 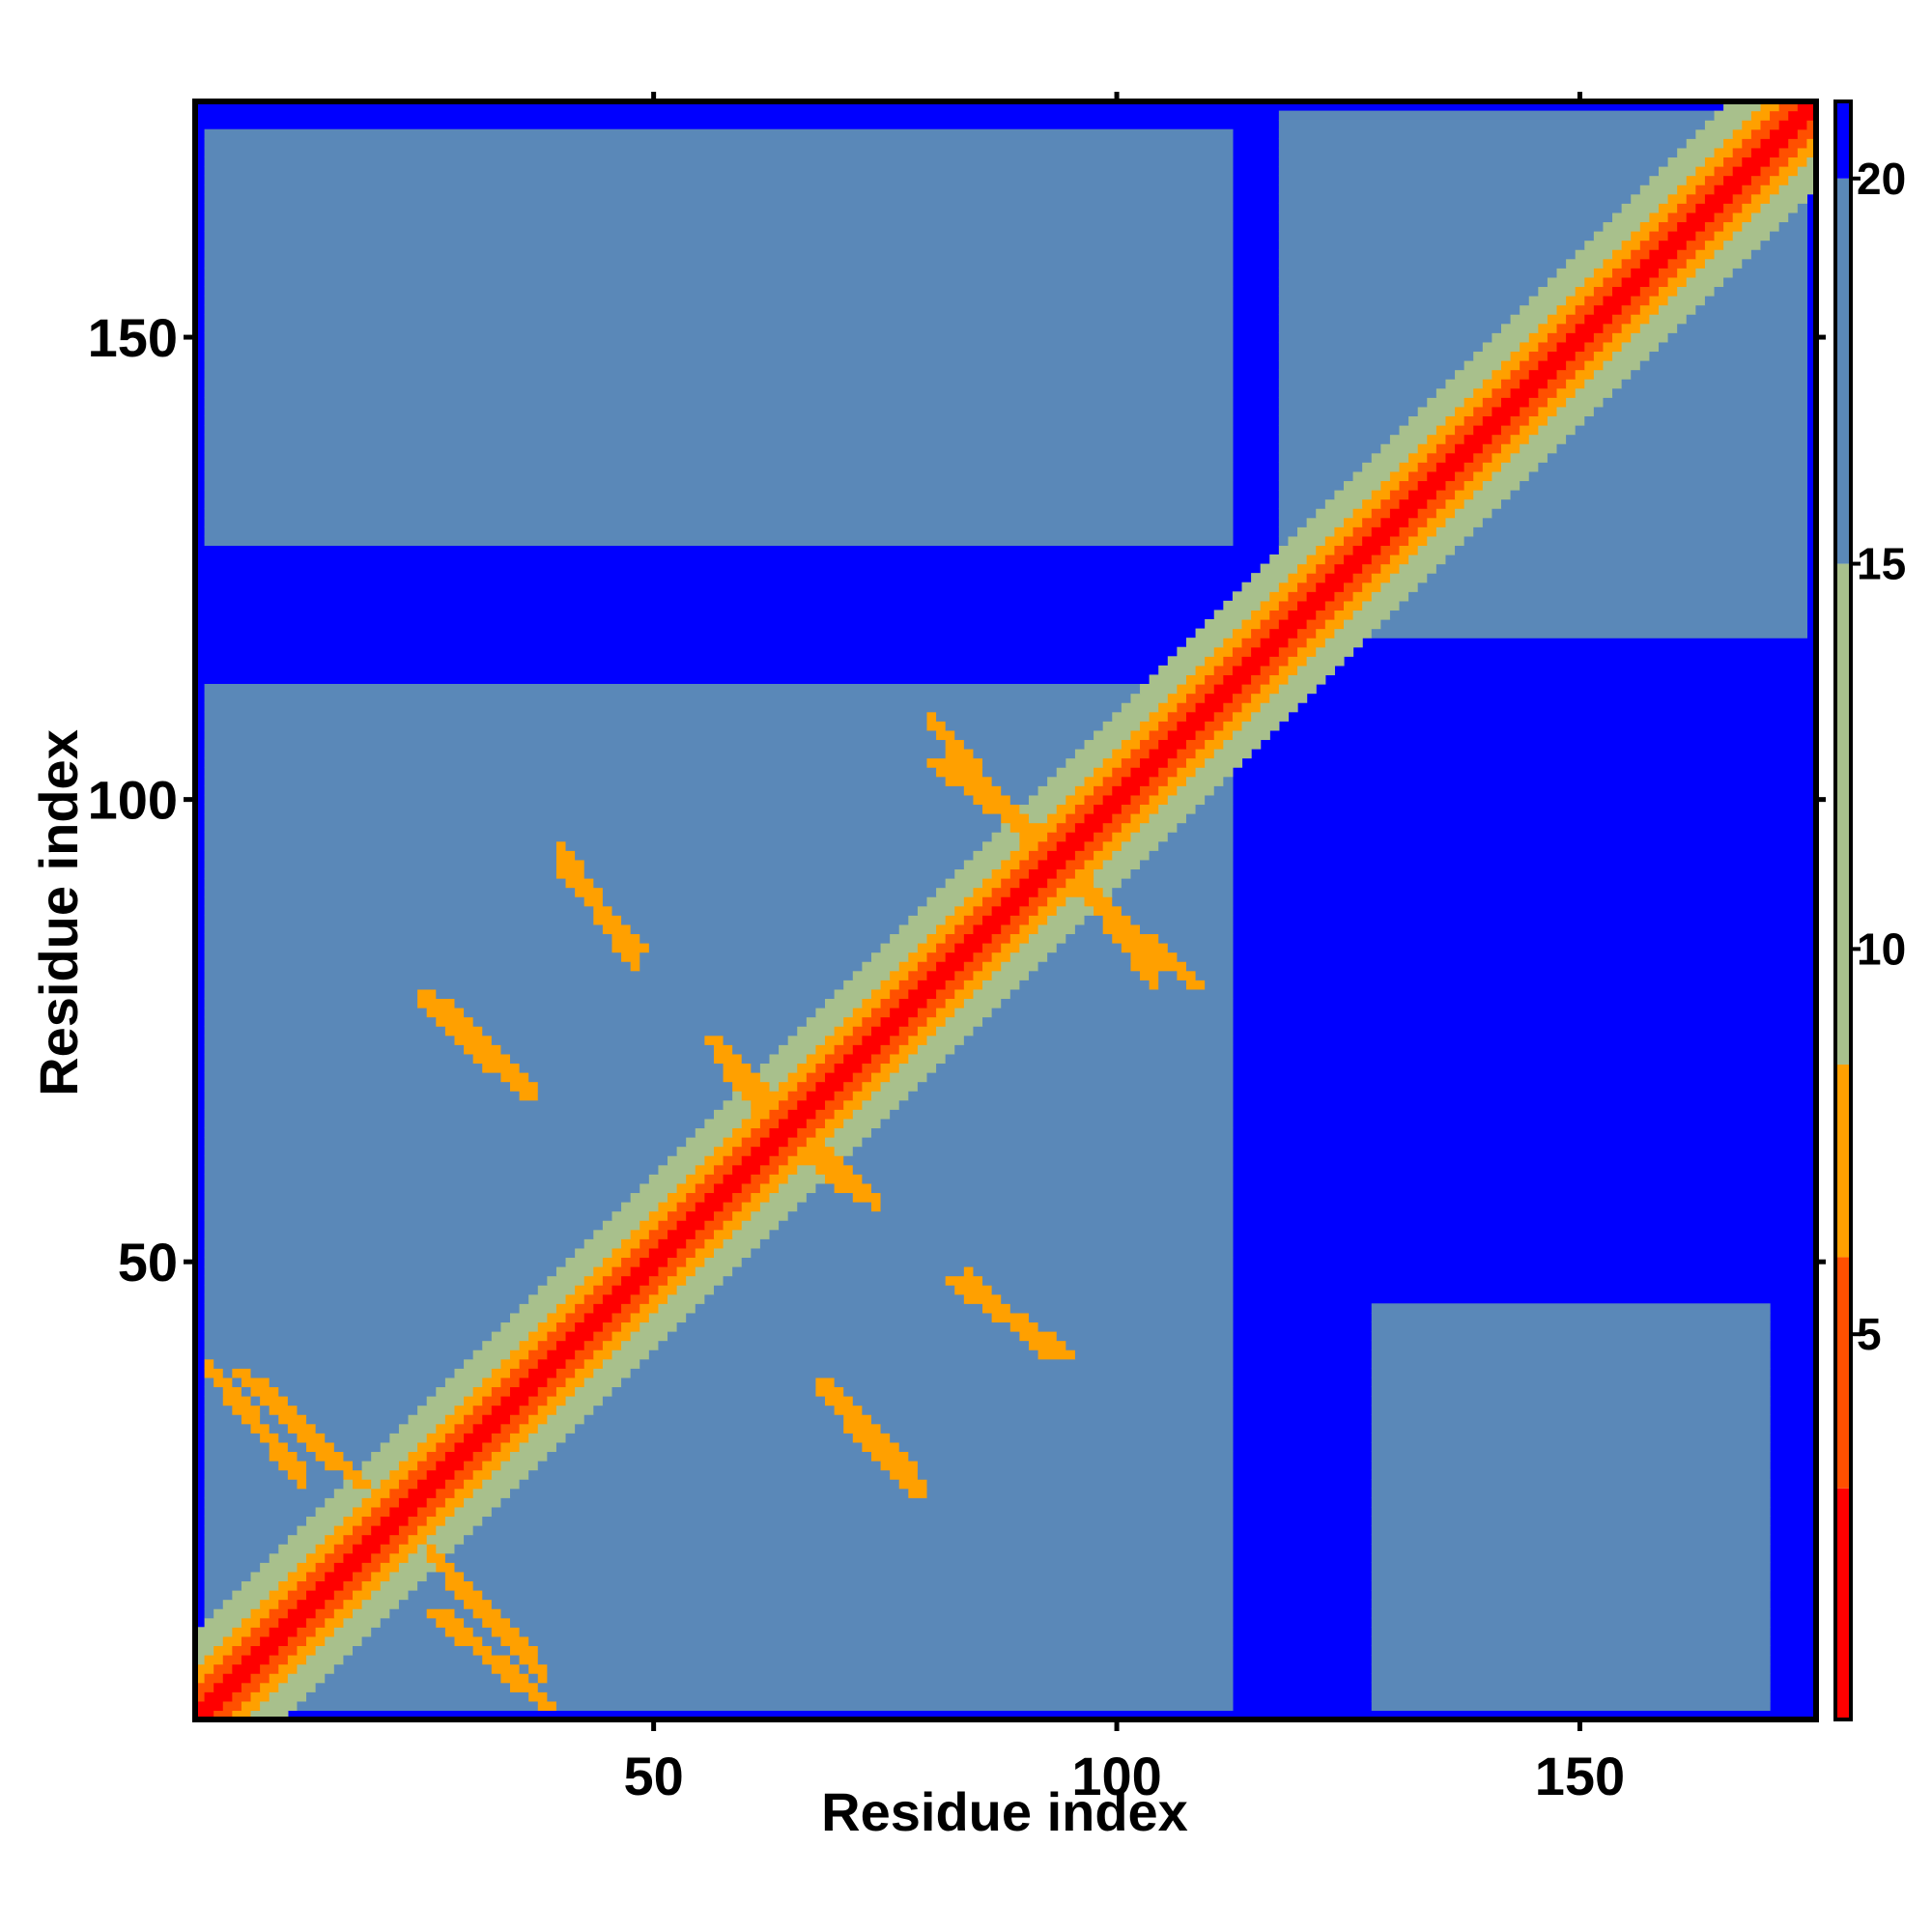 I want to click on colorbar-tick-label: 10, so click(x=1881, y=948).